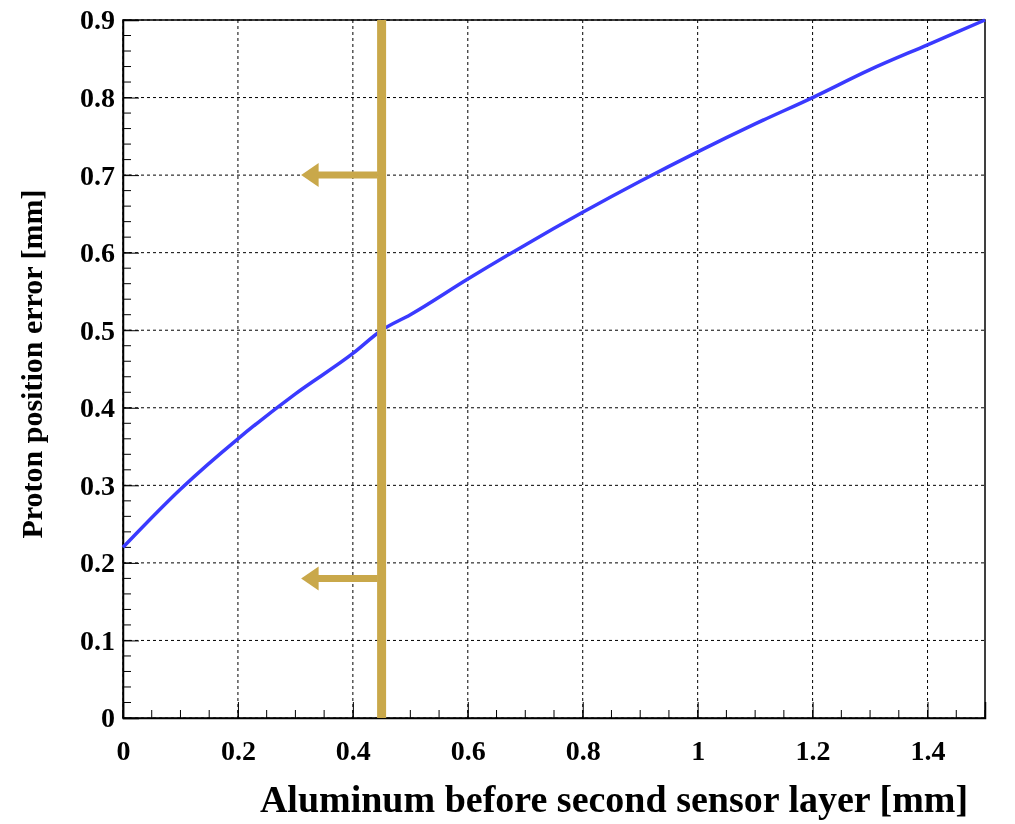 The height and width of the screenshot is (824, 1015). I want to click on x-tick-label: 0.4, so click(353, 750).